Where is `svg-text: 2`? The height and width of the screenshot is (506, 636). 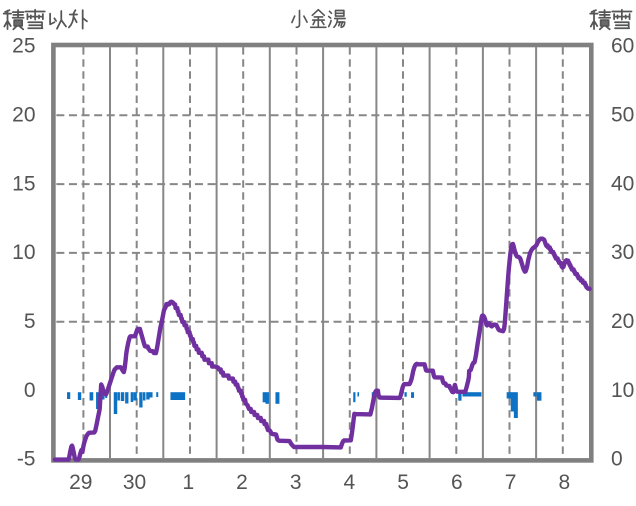 svg-text: 2 is located at coordinates (242, 482).